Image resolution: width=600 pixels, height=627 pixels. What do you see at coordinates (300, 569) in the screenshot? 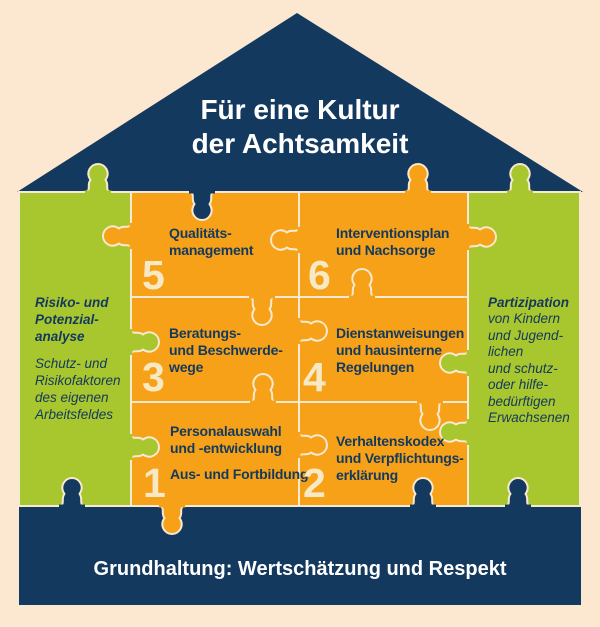
I see `foundation-label: Grundhaltung: Wertschätzung und Respekt` at bounding box center [300, 569].